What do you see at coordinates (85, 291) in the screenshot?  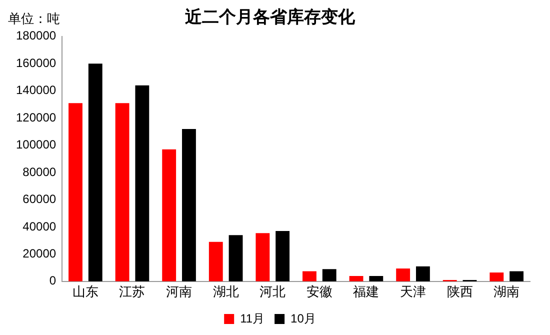 I see `x-tick-label: 山东` at bounding box center [85, 291].